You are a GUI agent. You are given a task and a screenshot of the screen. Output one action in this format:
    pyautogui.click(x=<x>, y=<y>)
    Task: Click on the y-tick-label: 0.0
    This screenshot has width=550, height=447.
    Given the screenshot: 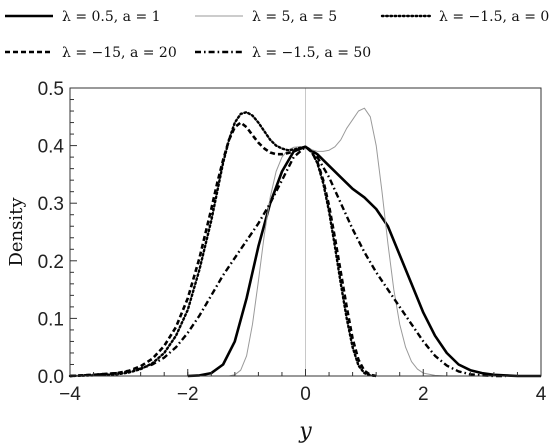 What is the action you would take?
    pyautogui.click(x=51, y=377)
    